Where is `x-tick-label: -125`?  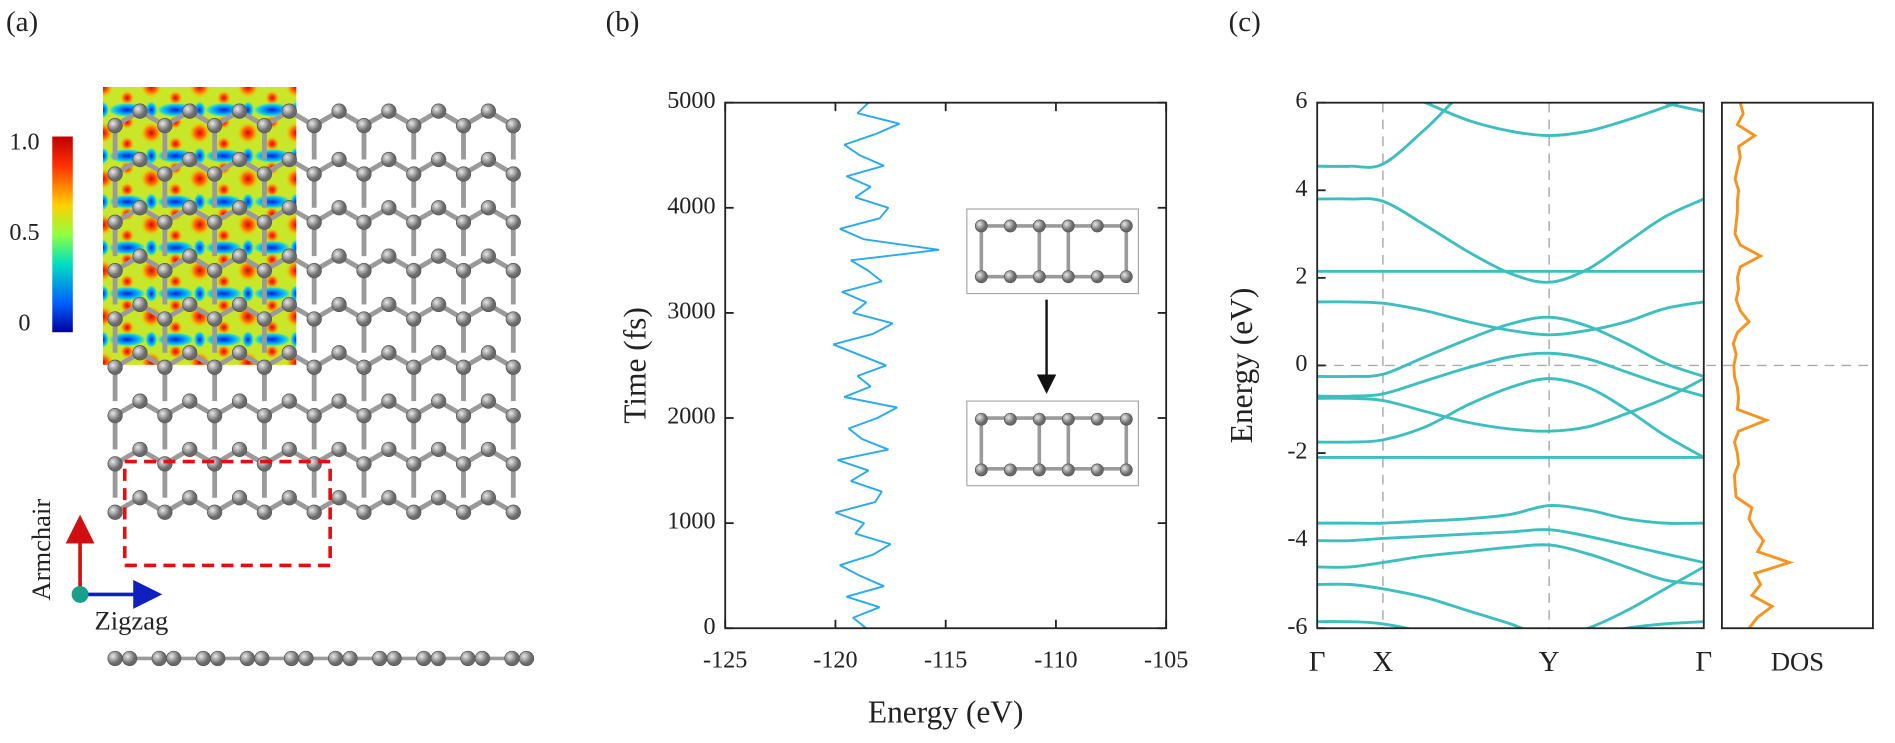
x-tick-label: -125 is located at coordinates (725, 660).